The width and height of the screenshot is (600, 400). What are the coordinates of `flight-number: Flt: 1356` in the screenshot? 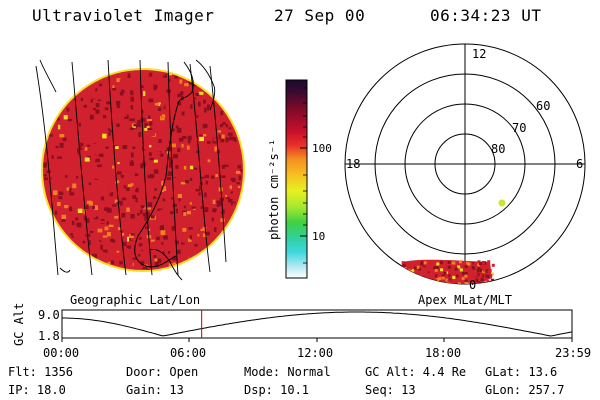 It's located at (41, 372).